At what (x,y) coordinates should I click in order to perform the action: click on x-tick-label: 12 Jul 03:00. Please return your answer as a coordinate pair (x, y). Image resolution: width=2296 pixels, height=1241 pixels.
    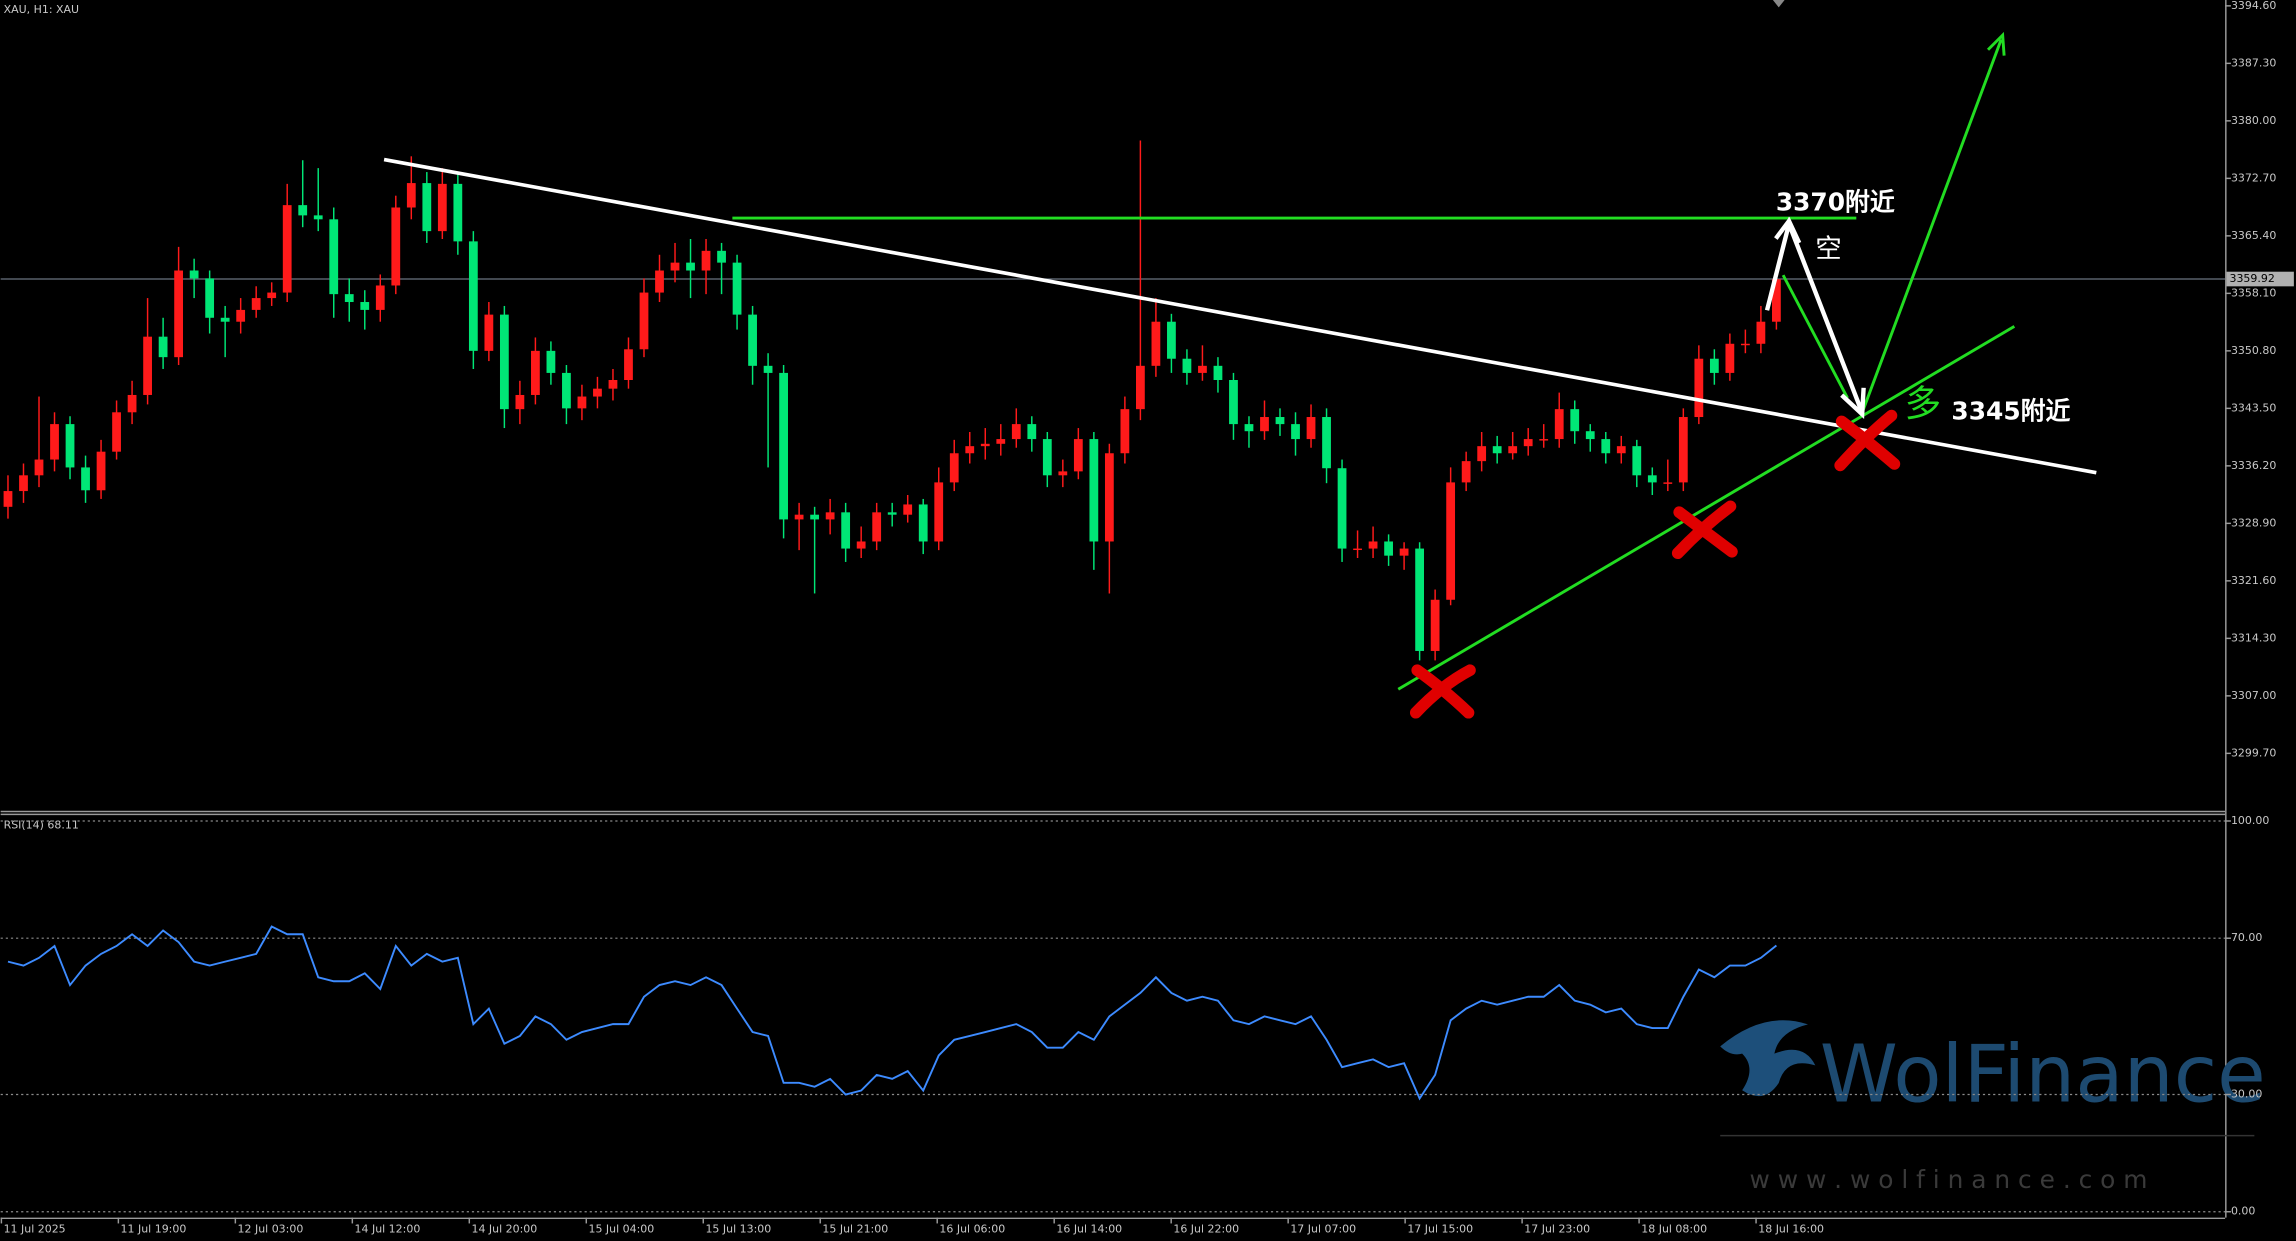
    Looking at the image, I should click on (271, 1228).